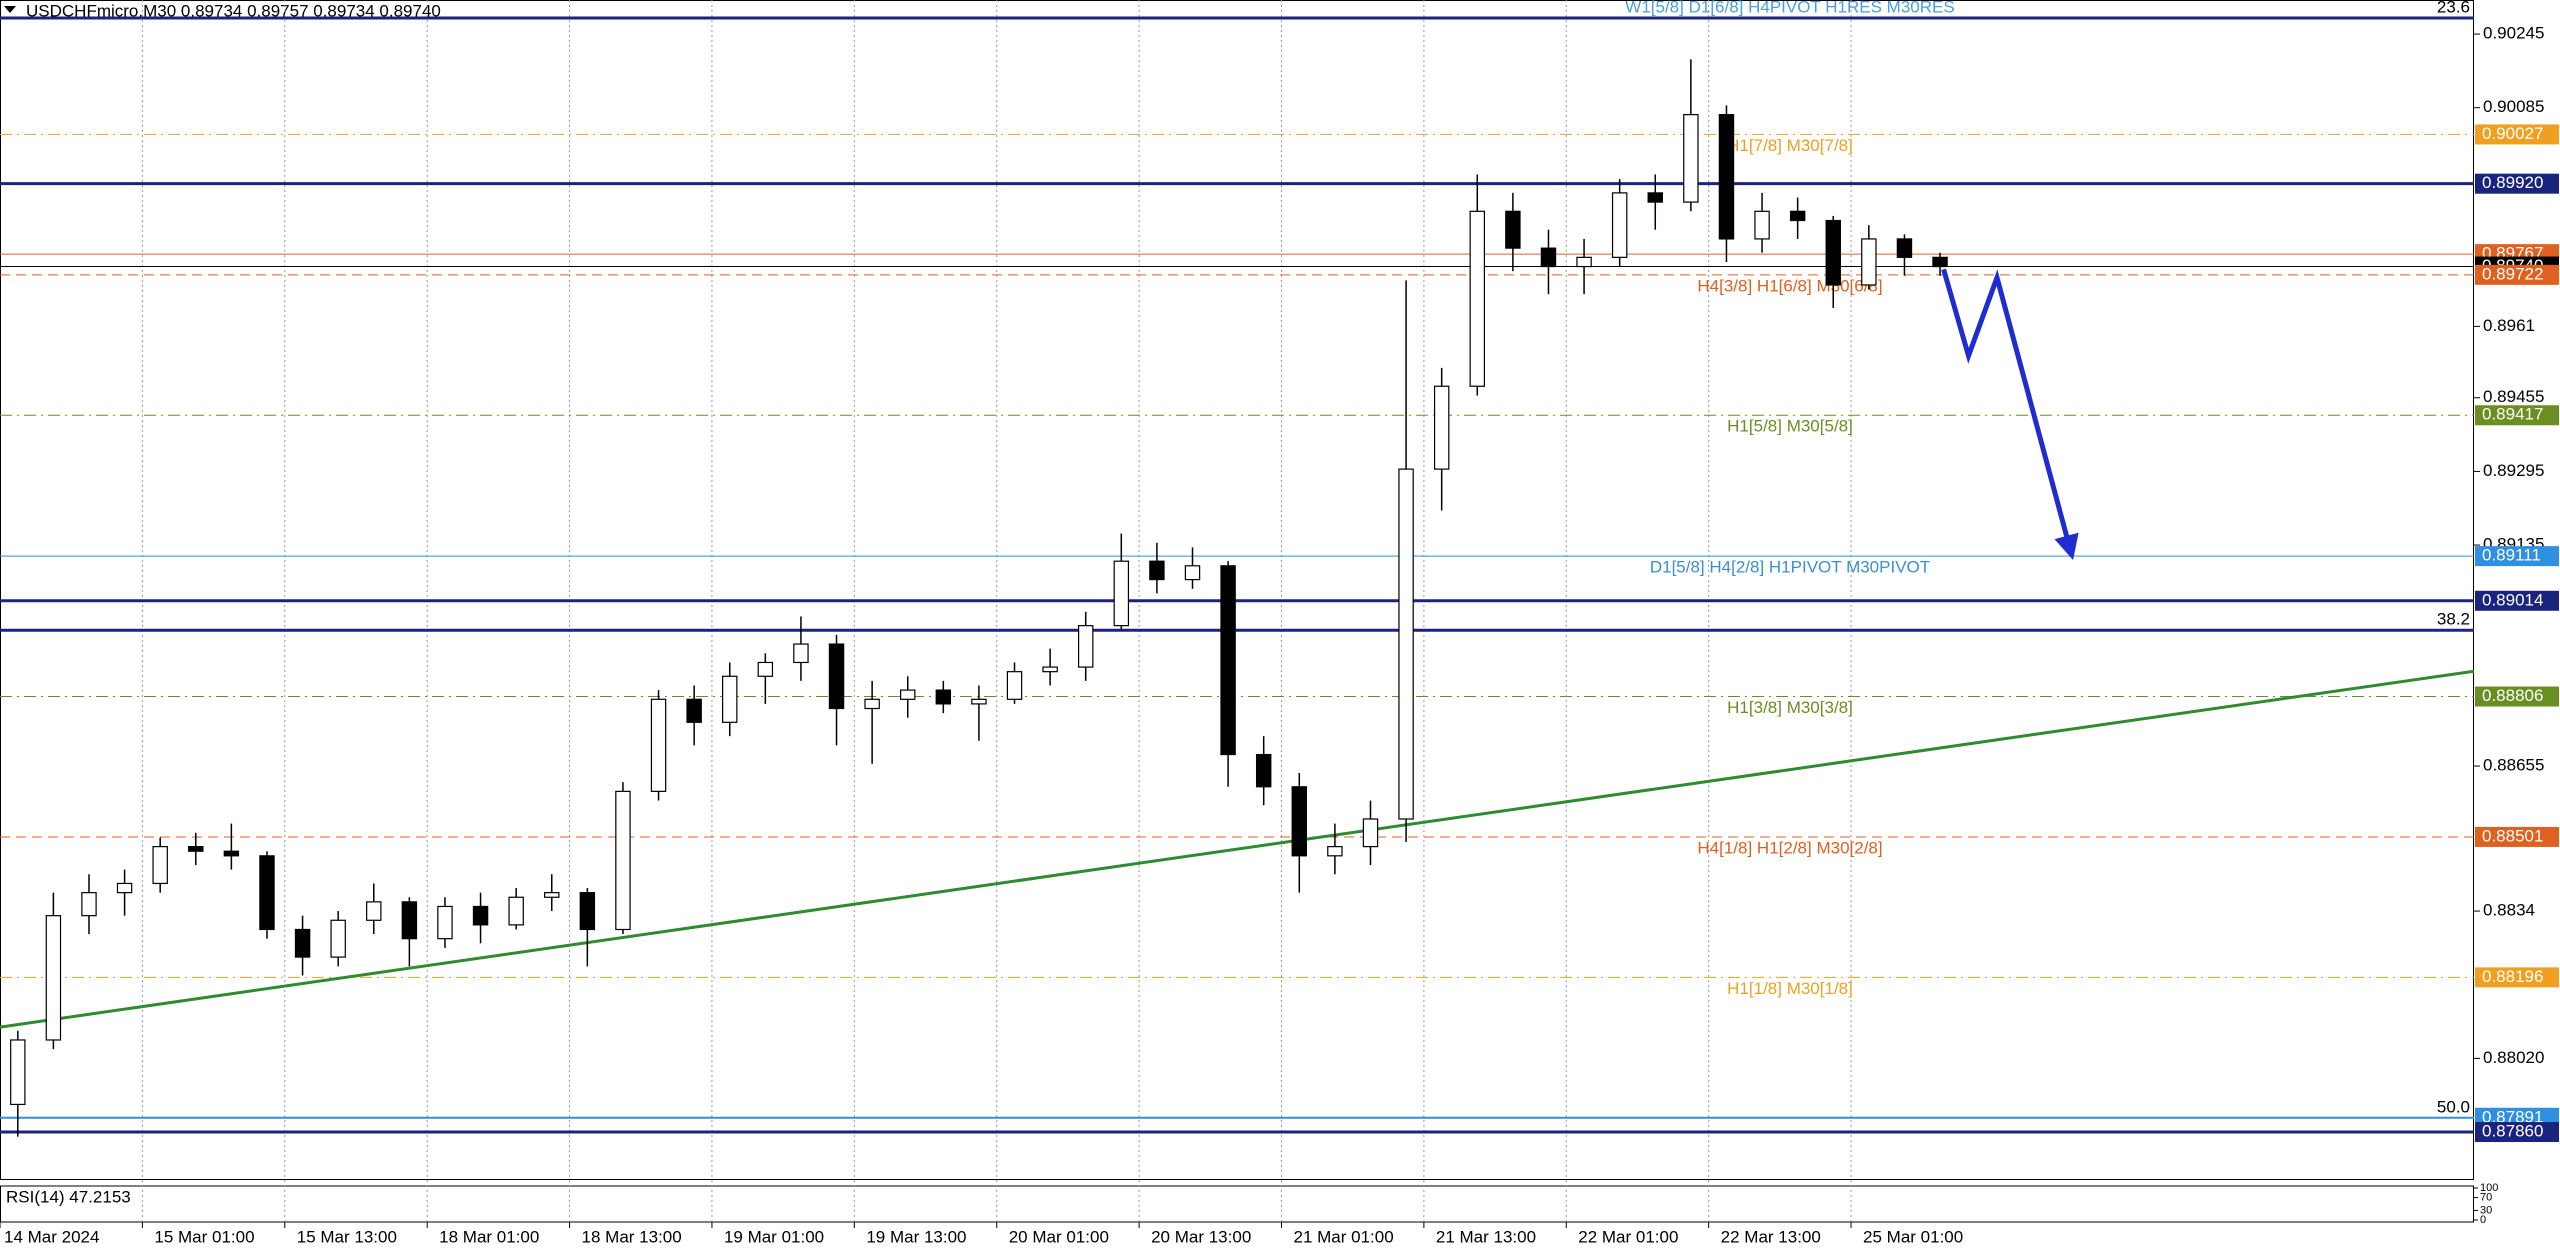  What do you see at coordinates (2512, 599) in the screenshot?
I see `price-box-label: 0.89014` at bounding box center [2512, 599].